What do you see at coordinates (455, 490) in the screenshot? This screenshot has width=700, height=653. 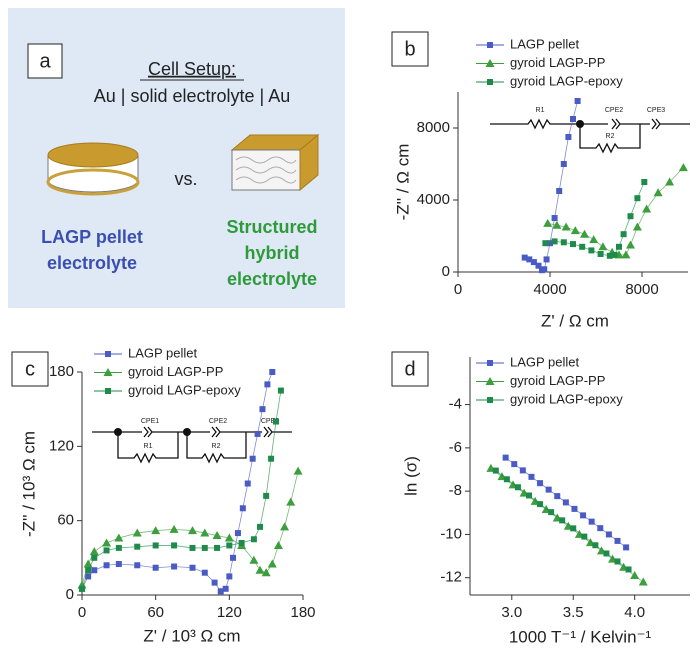 I see `y-tick-label: -8` at bounding box center [455, 490].